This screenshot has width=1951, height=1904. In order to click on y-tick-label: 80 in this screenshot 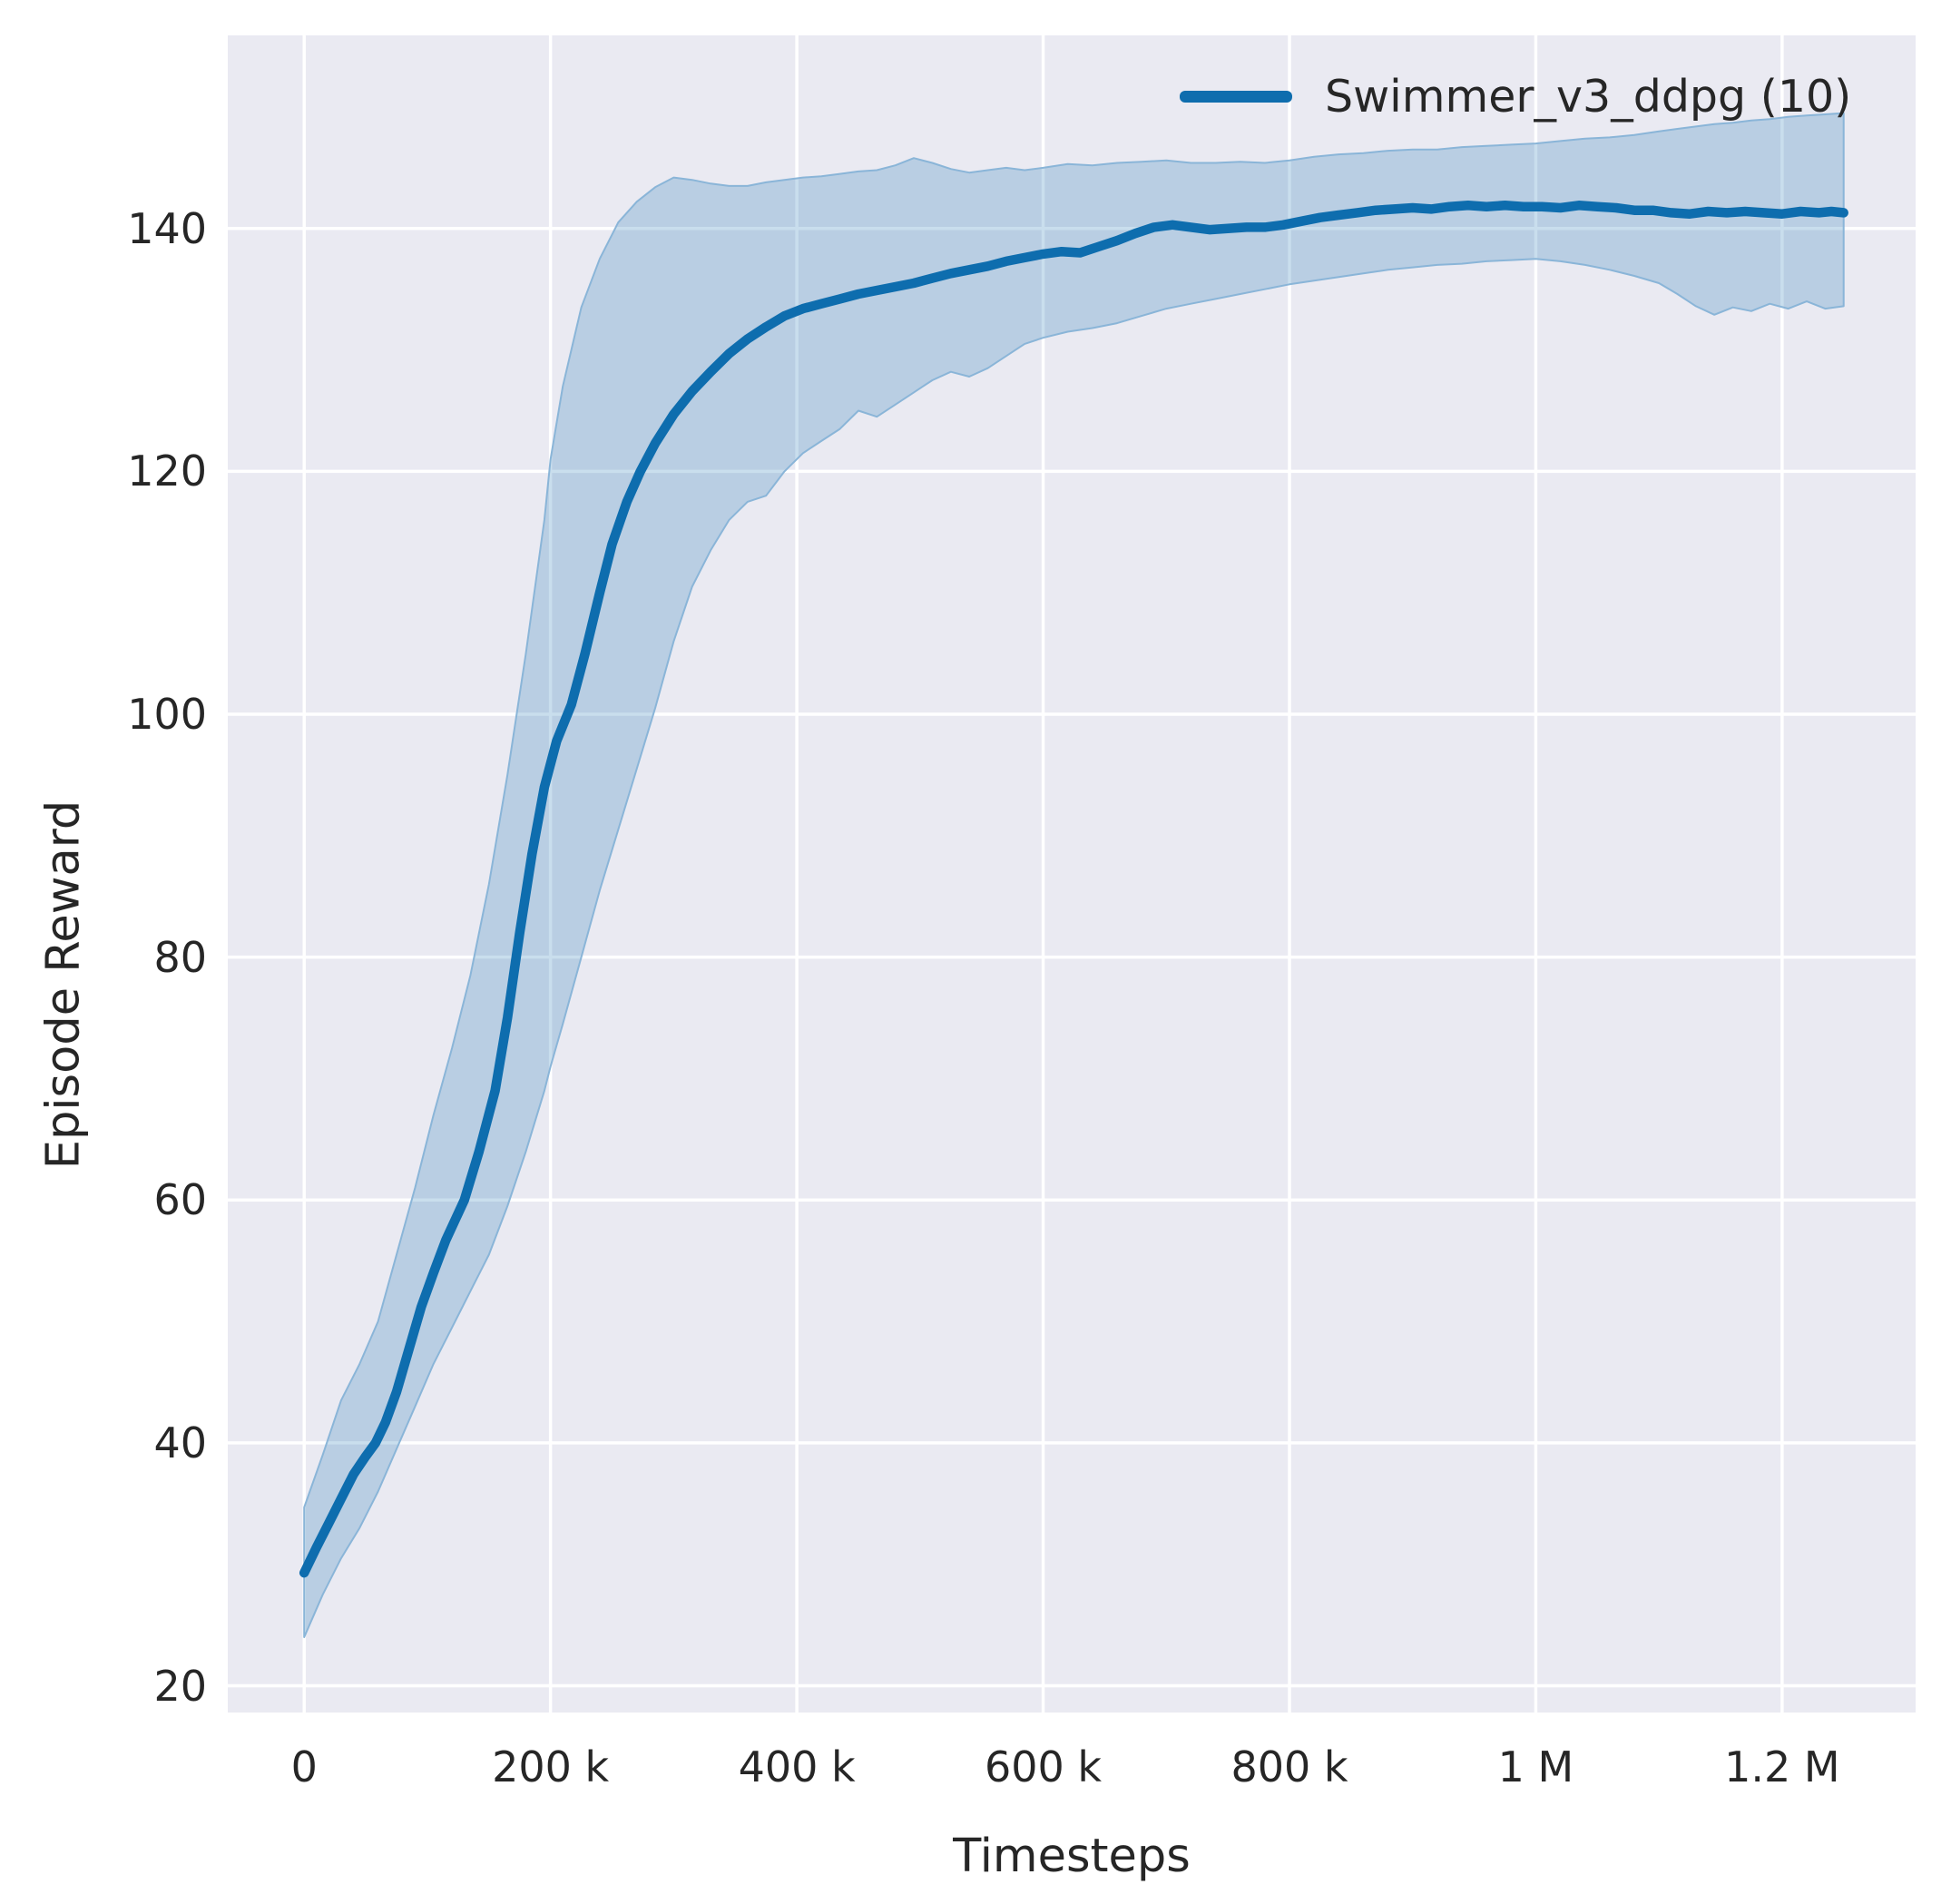, I will do `click(180, 957)`.